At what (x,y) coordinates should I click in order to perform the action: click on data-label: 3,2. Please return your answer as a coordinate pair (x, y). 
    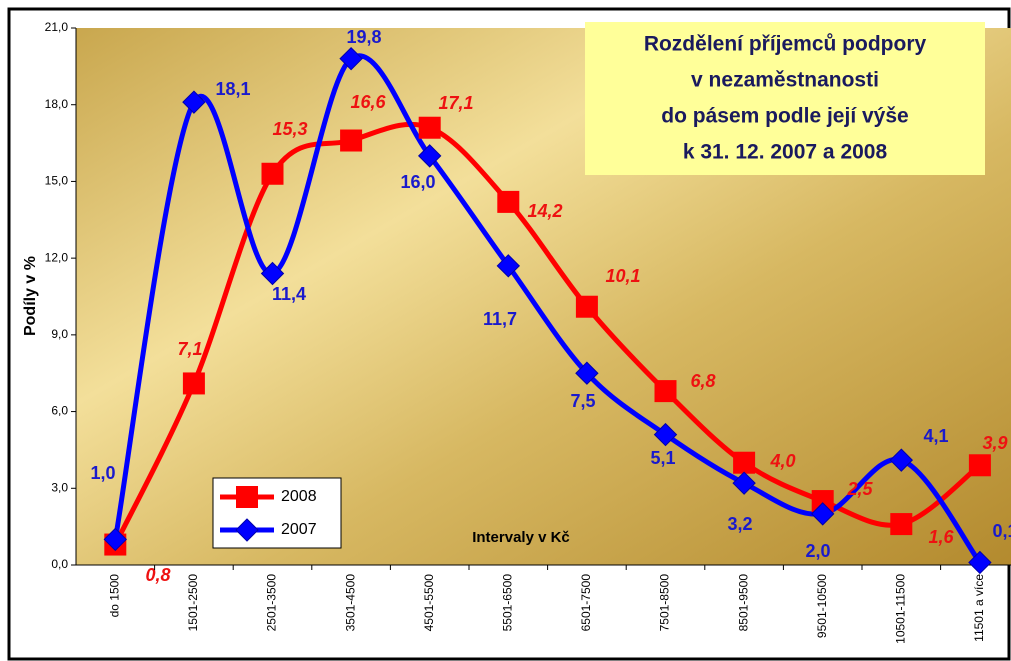
    Looking at the image, I should click on (739, 524).